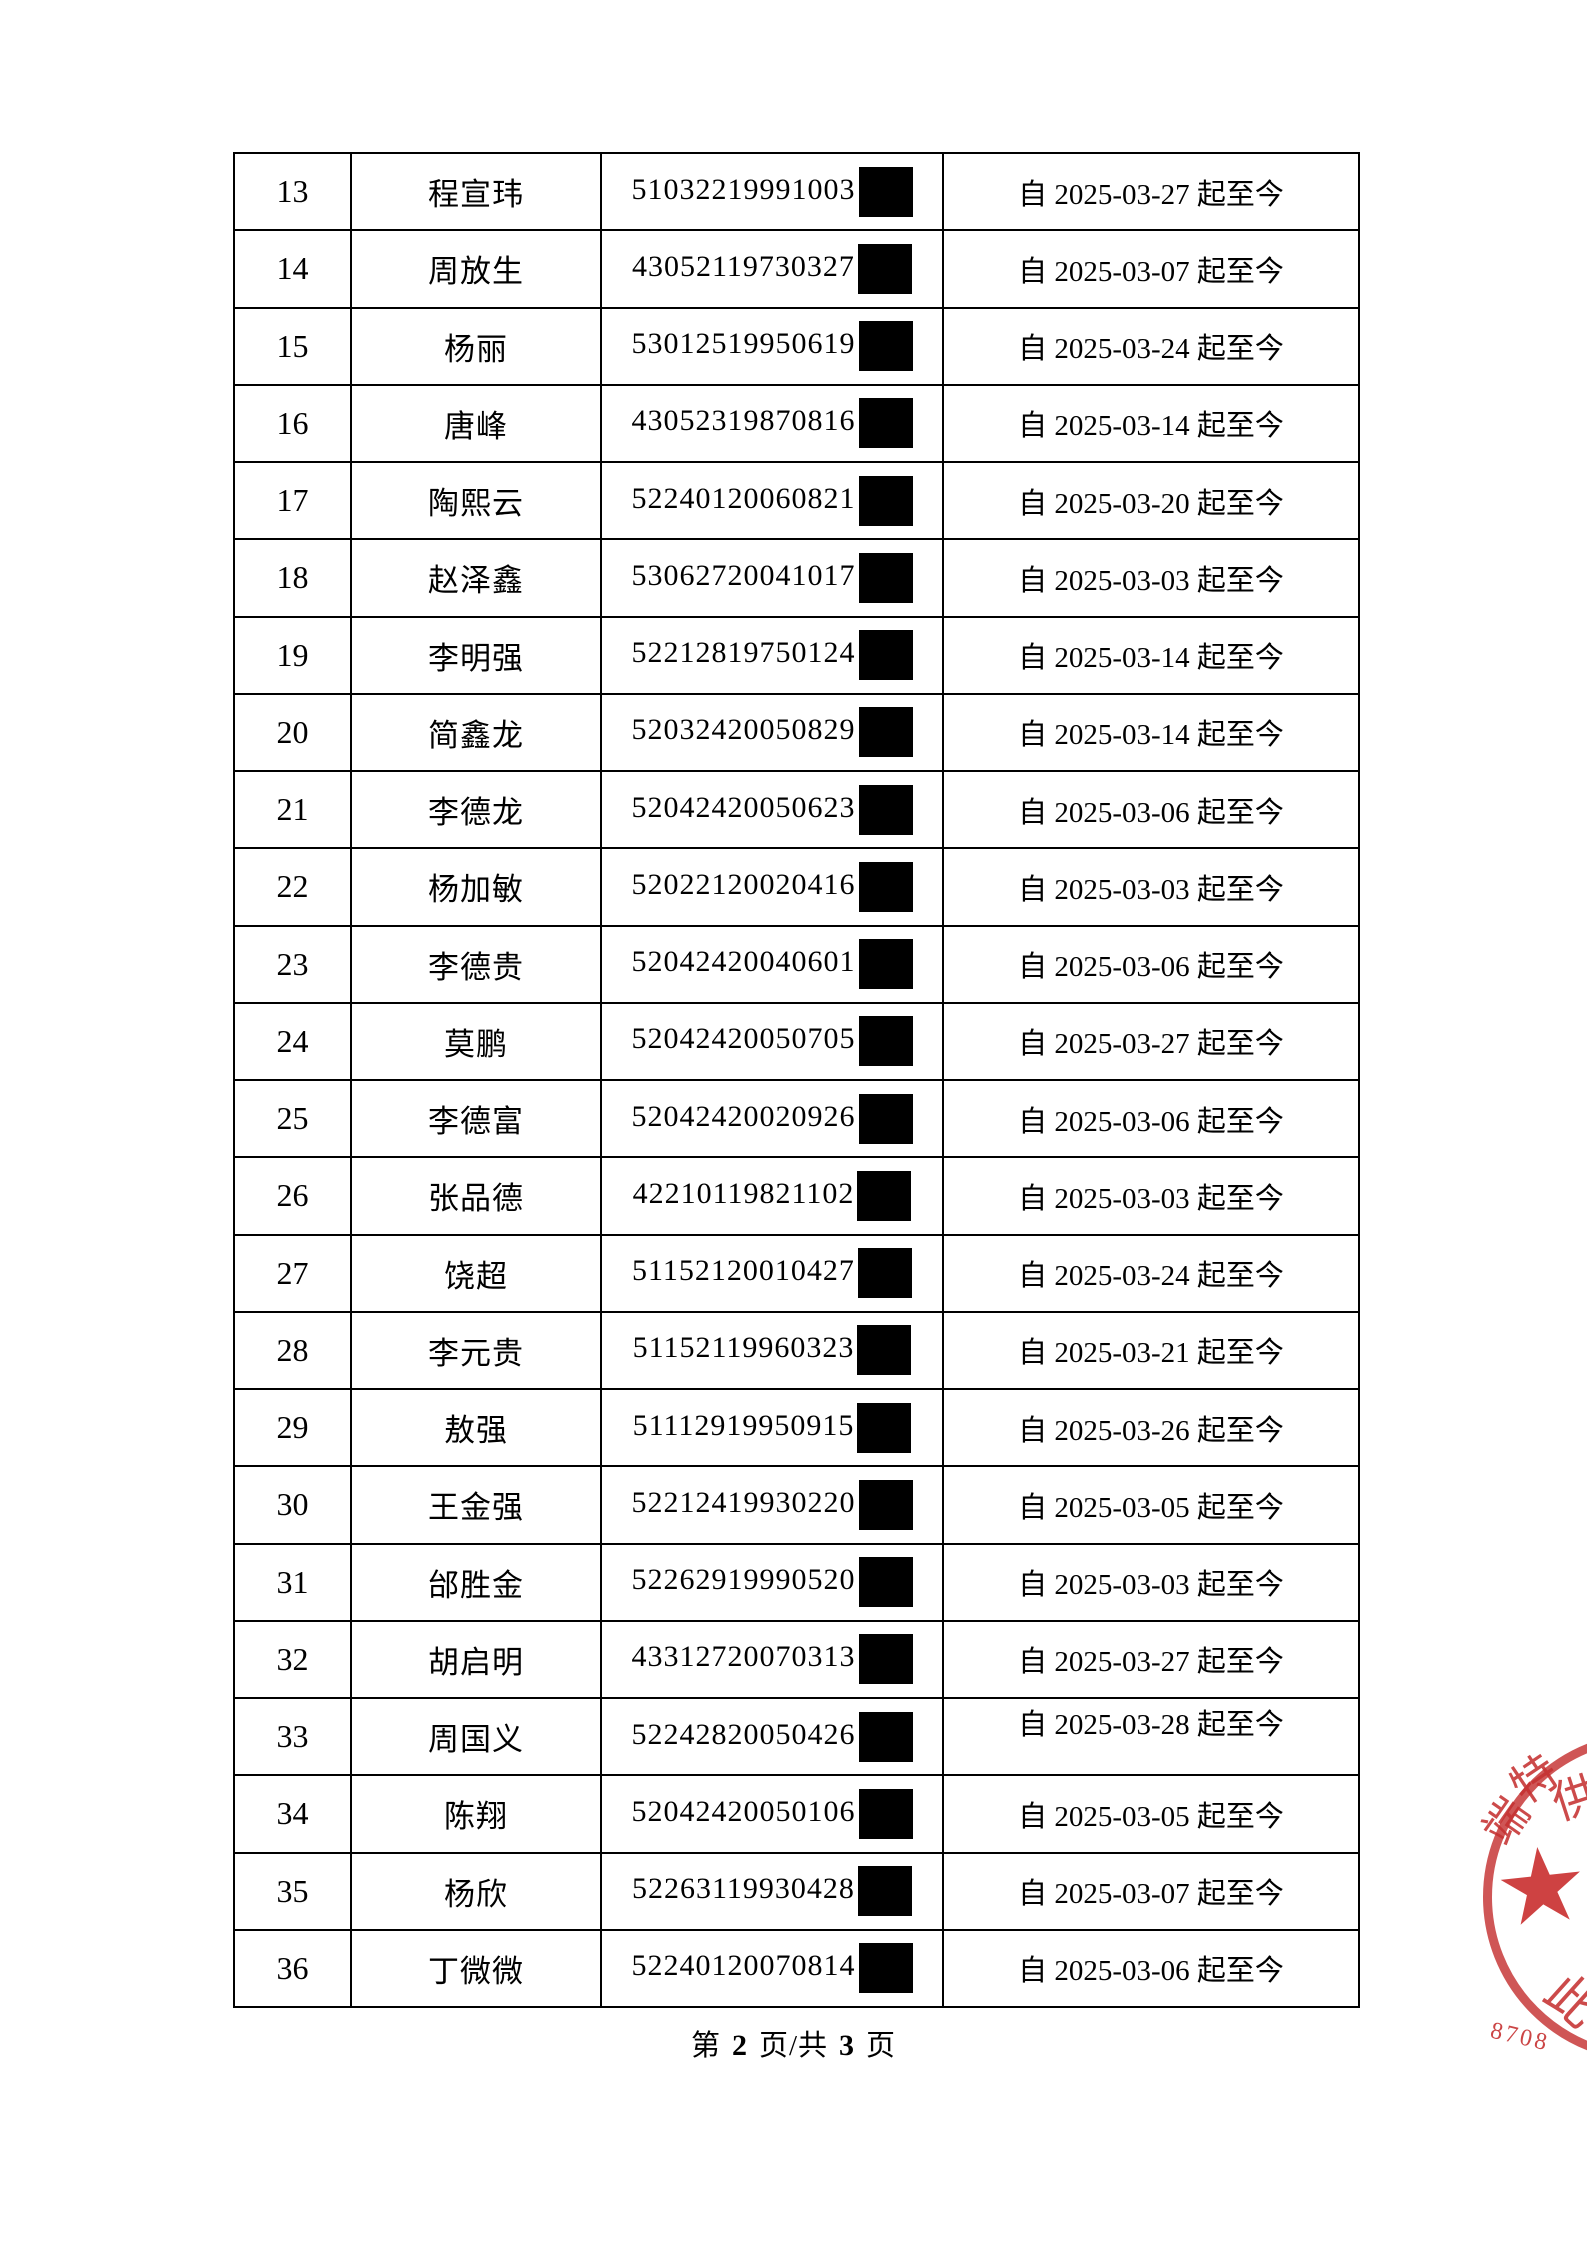  Describe the element at coordinates (292, 809) in the screenshot. I see `row-number: 21` at that location.